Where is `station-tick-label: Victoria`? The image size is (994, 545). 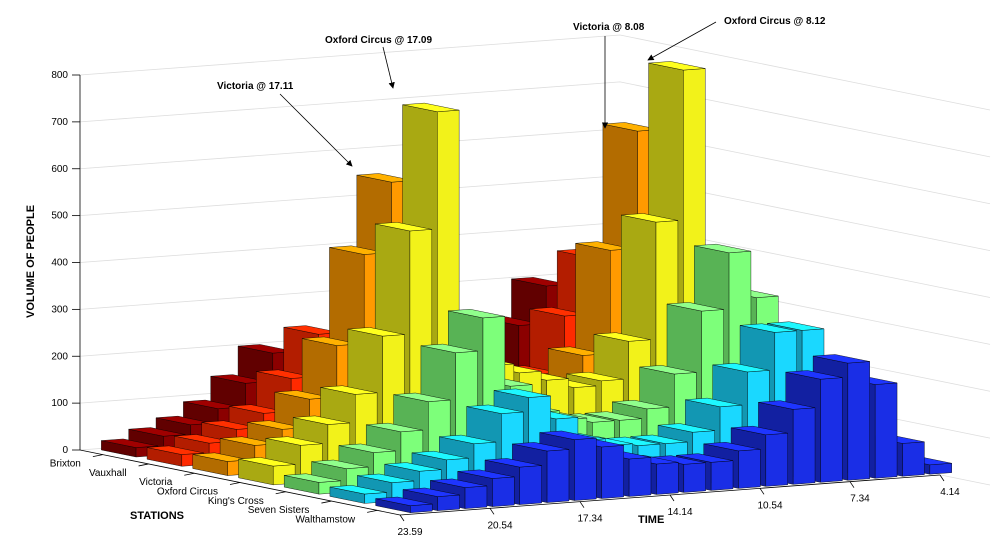
station-tick-label: Victoria is located at coordinates (156, 482).